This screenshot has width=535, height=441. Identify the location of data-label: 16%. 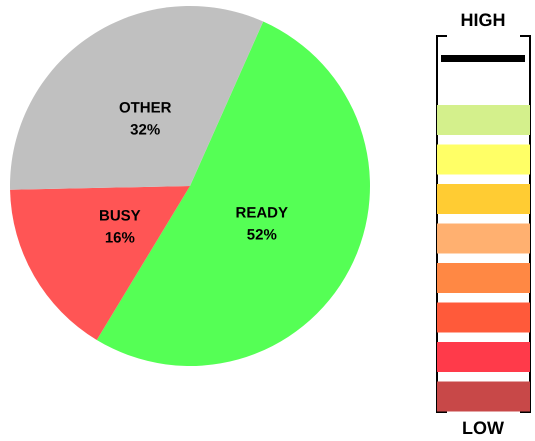
(119, 238).